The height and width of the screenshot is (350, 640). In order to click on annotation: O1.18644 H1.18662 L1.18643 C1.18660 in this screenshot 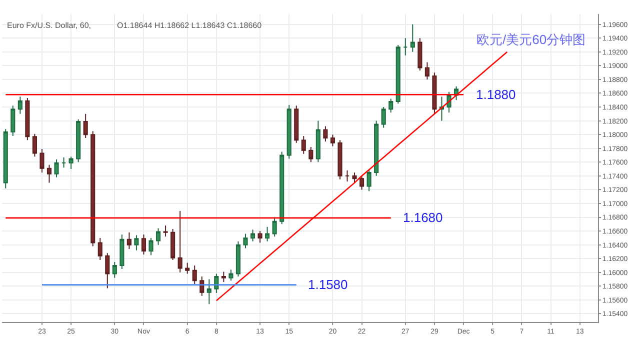, I will do `click(189, 25)`.